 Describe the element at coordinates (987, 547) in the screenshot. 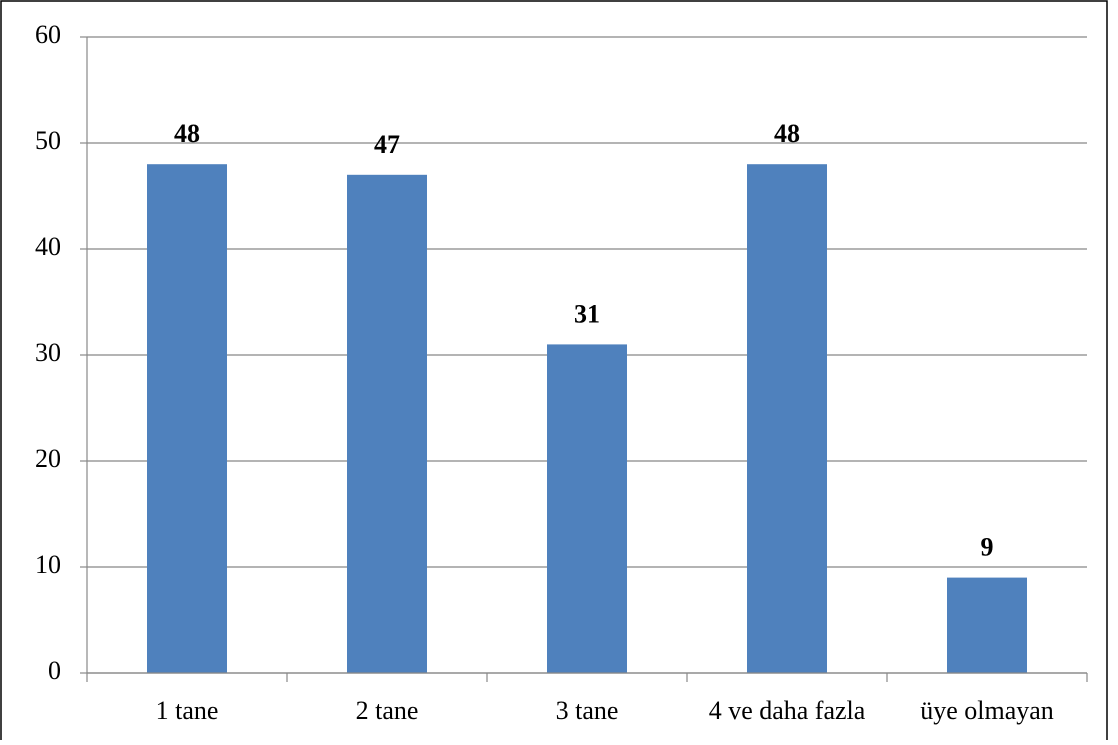

I see `data-label: 9` at that location.